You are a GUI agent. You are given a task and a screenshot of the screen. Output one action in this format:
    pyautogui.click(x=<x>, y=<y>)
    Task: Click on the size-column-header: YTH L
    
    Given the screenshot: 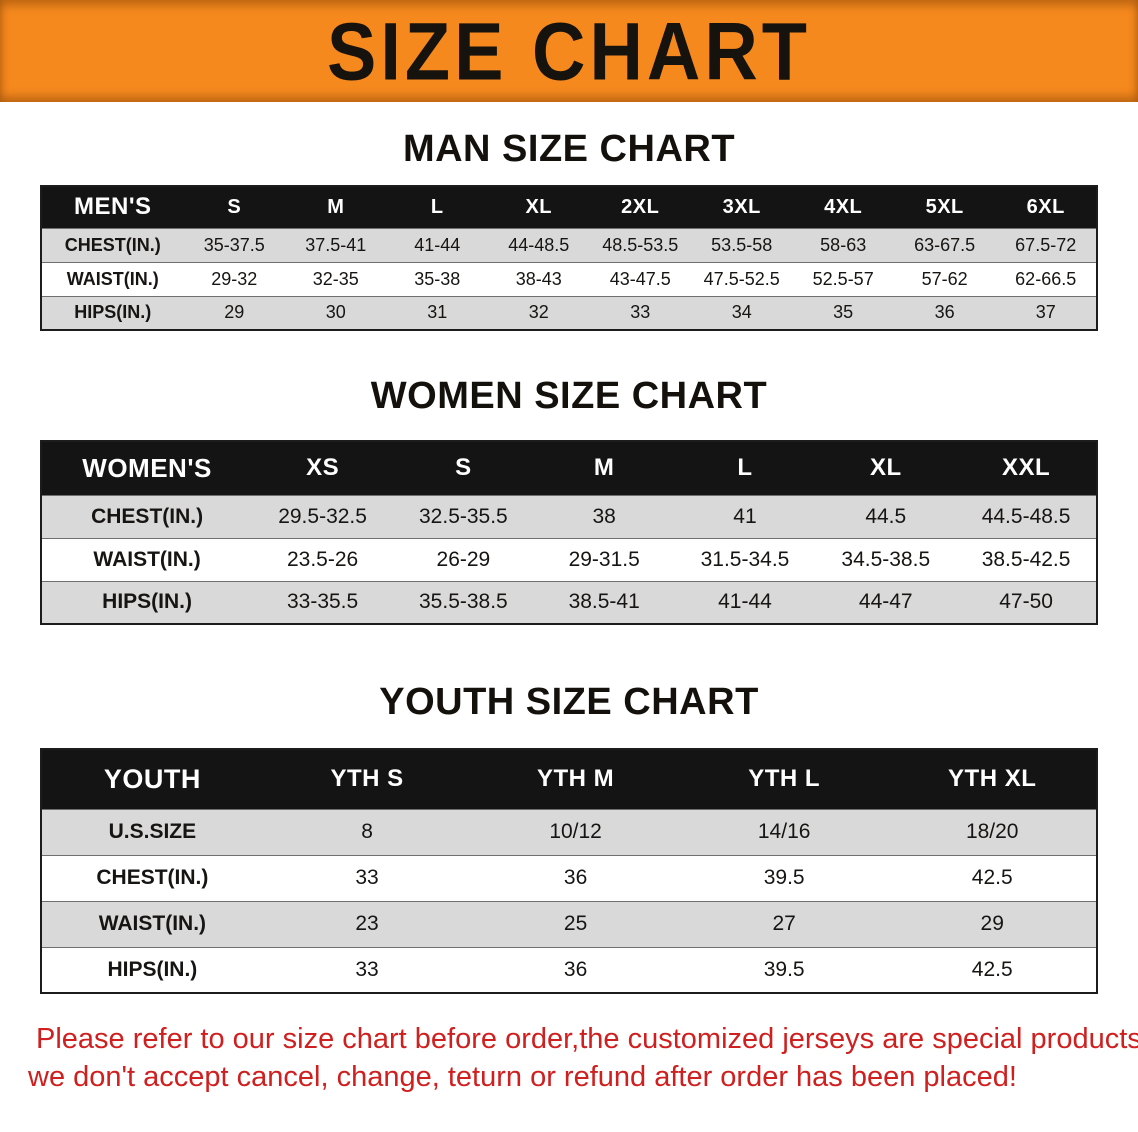 What is the action you would take?
    pyautogui.click(x=784, y=779)
    